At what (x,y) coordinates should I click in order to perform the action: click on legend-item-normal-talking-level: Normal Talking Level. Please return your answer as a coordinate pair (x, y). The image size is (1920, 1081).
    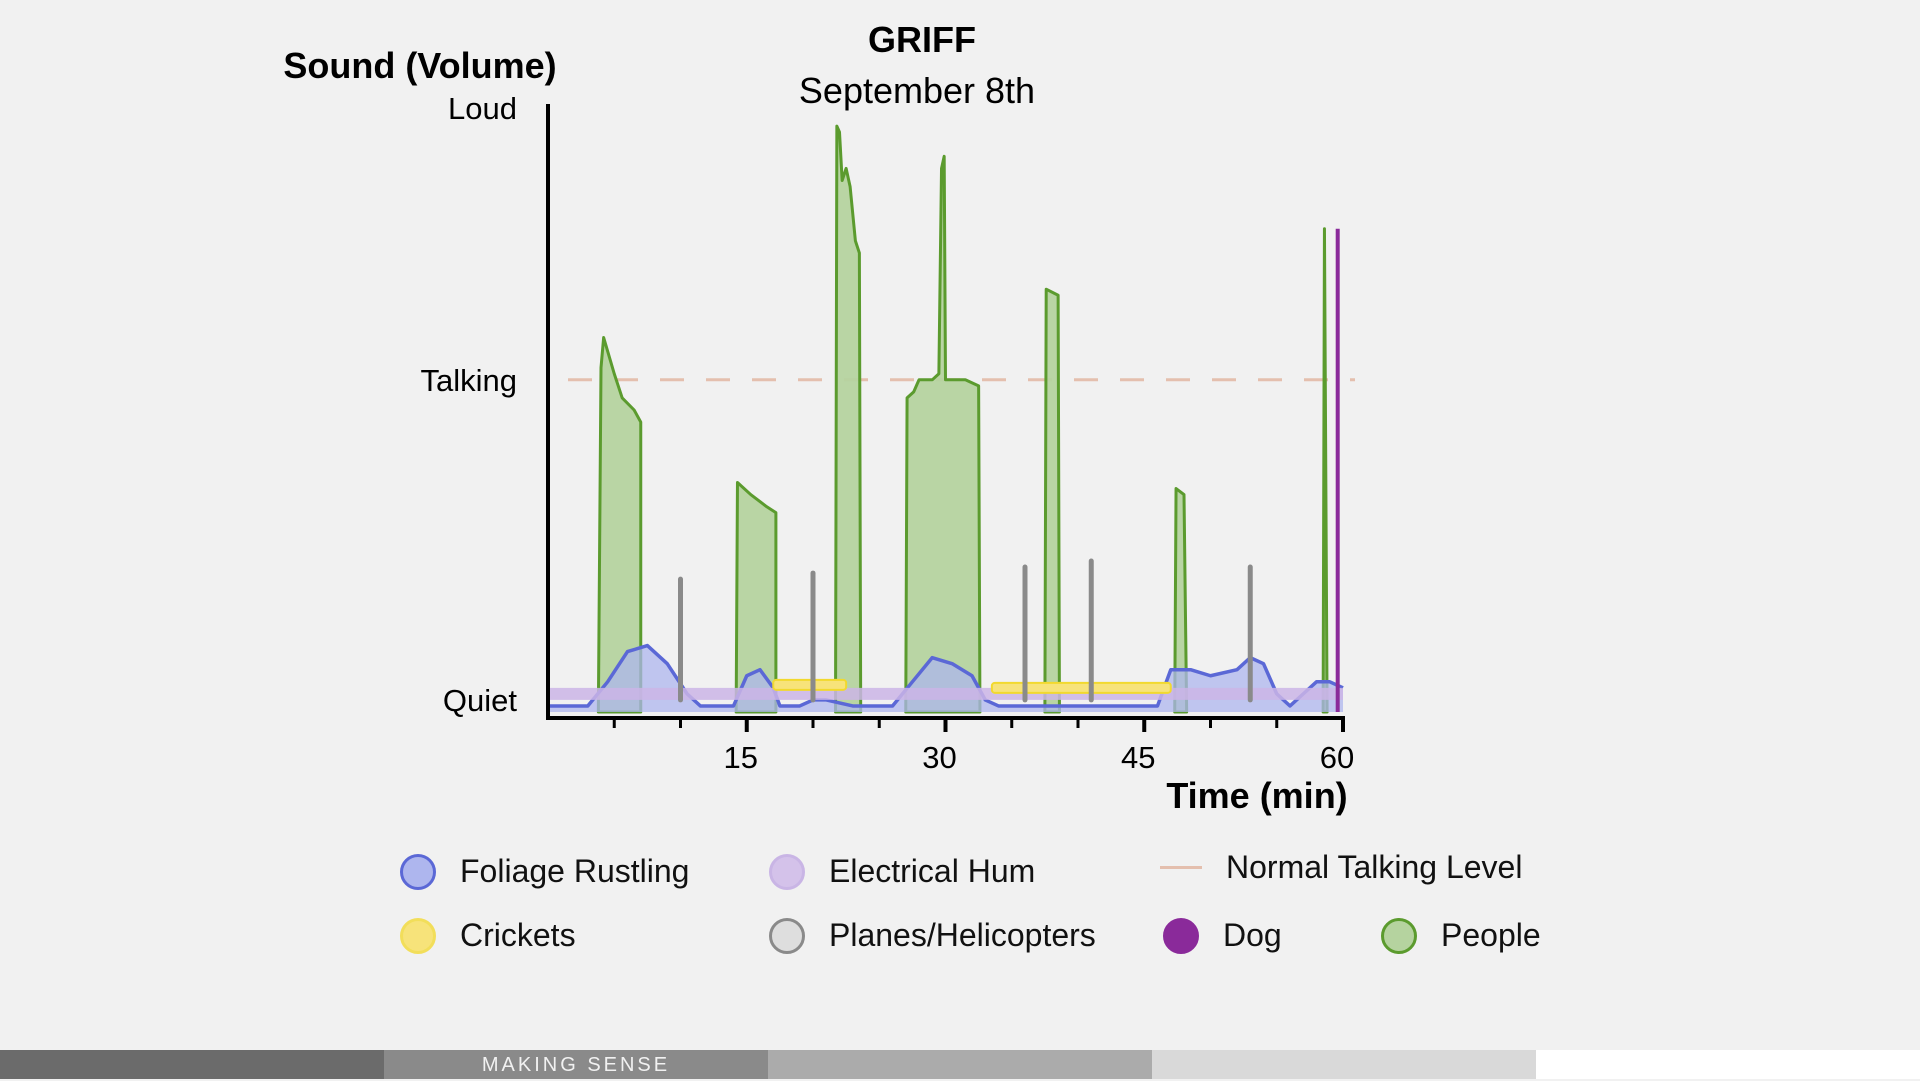
    Looking at the image, I should click on (1341, 867).